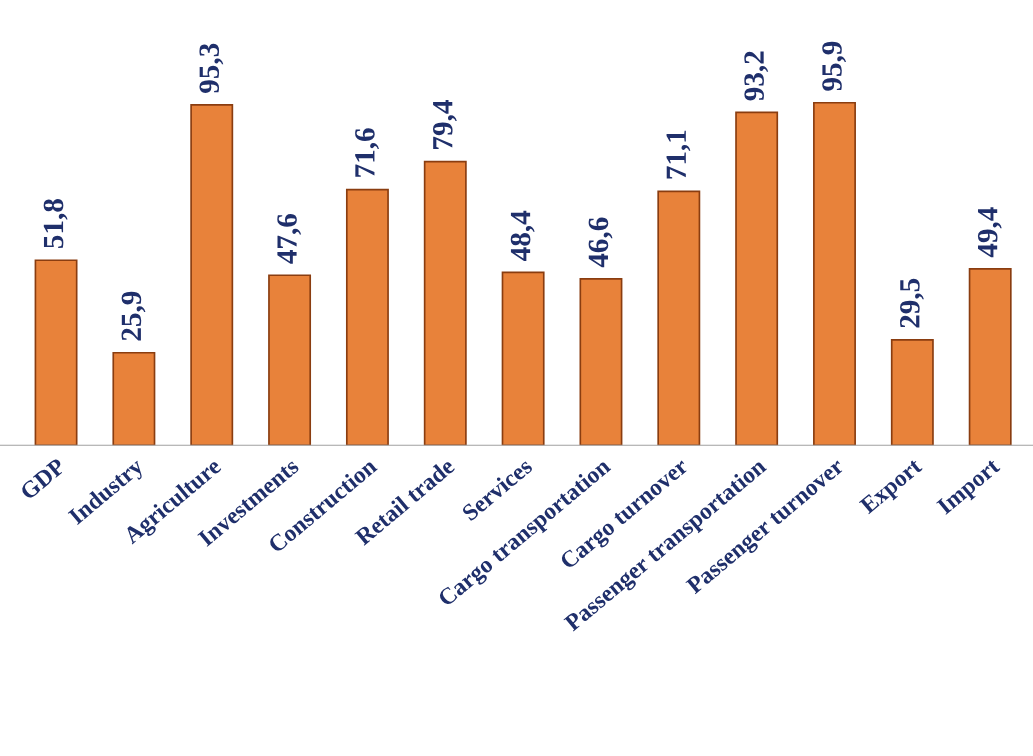  I want to click on data-label: 71,6, so click(367, 152).